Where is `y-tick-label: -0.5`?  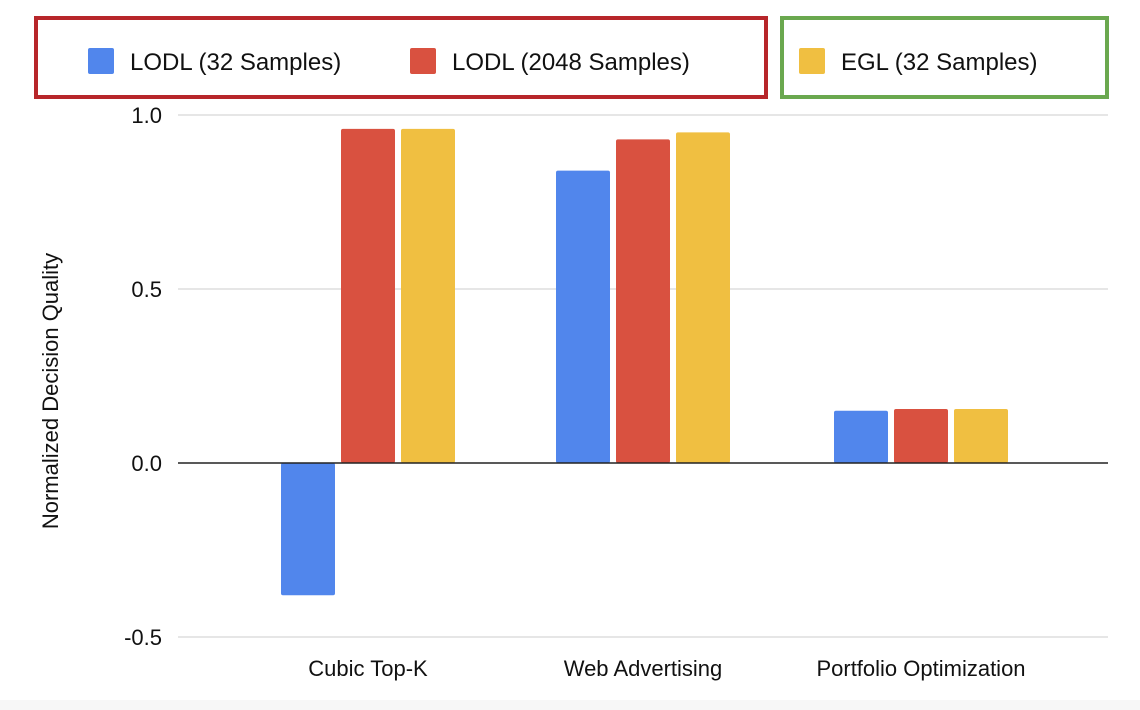
y-tick-label: -0.5 is located at coordinates (143, 637).